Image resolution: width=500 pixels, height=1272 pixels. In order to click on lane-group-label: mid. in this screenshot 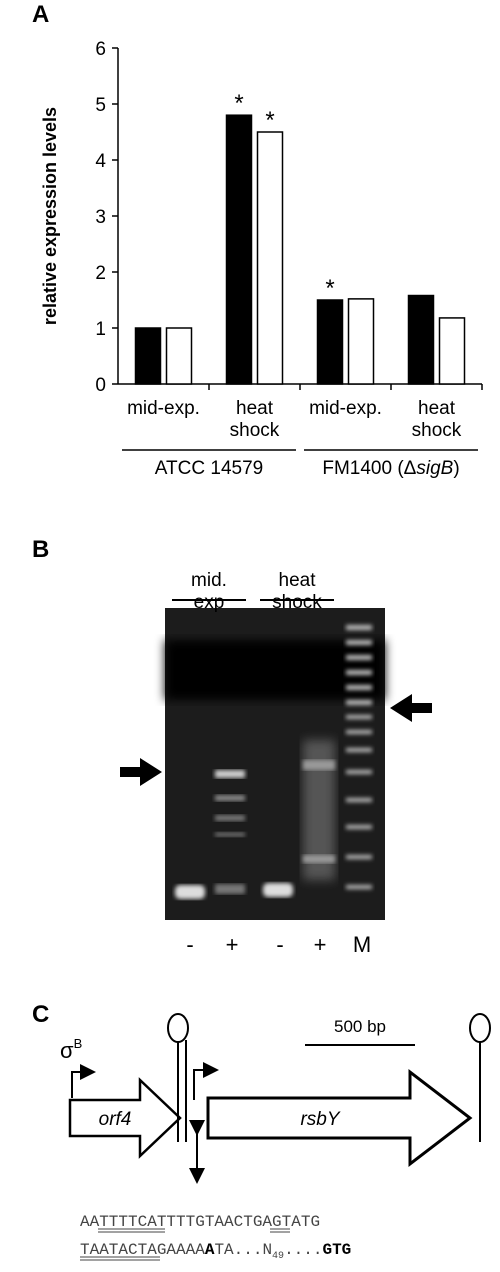, I will do `click(209, 580)`.